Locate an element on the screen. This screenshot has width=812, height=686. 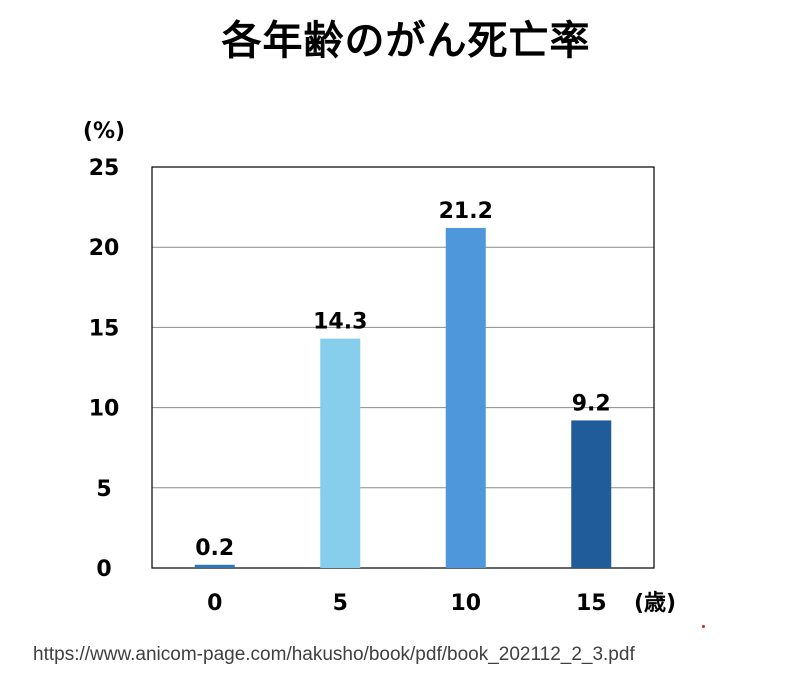
chart-title: 各年齢のがん死亡率 is located at coordinates (406, 41).